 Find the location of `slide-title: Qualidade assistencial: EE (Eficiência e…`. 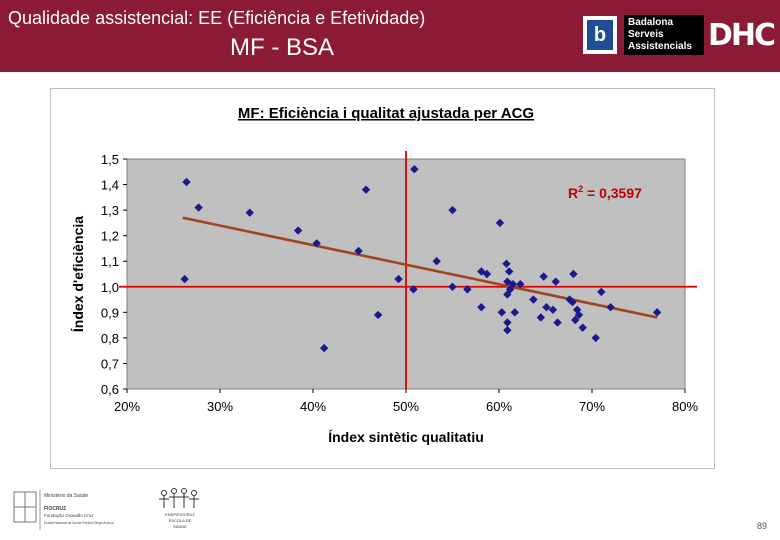

slide-title: Qualidade assistencial: EE (Eficiência e… is located at coordinates (217, 18).